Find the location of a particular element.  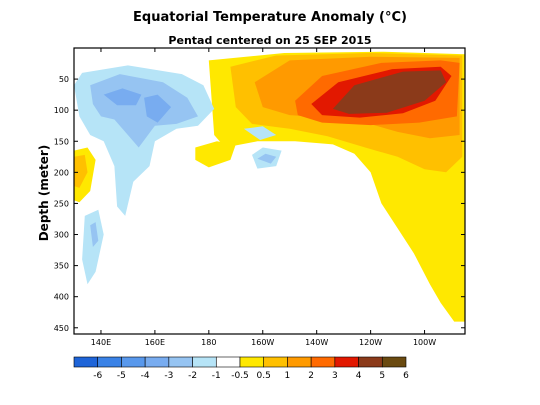

colorbar-label: -0.5 is located at coordinates (240, 376).